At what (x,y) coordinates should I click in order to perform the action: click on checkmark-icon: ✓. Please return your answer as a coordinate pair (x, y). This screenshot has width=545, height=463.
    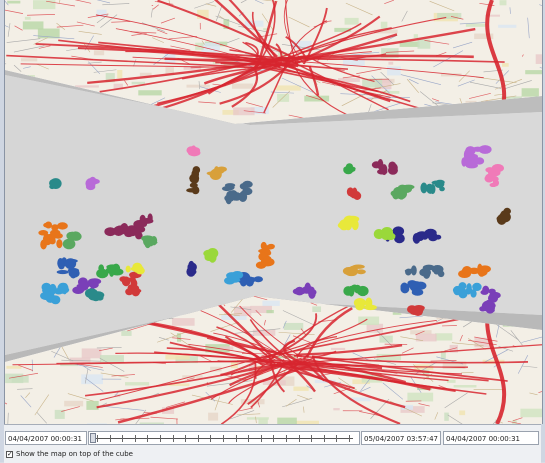
    Looking at the image, I should click on (10, 454).